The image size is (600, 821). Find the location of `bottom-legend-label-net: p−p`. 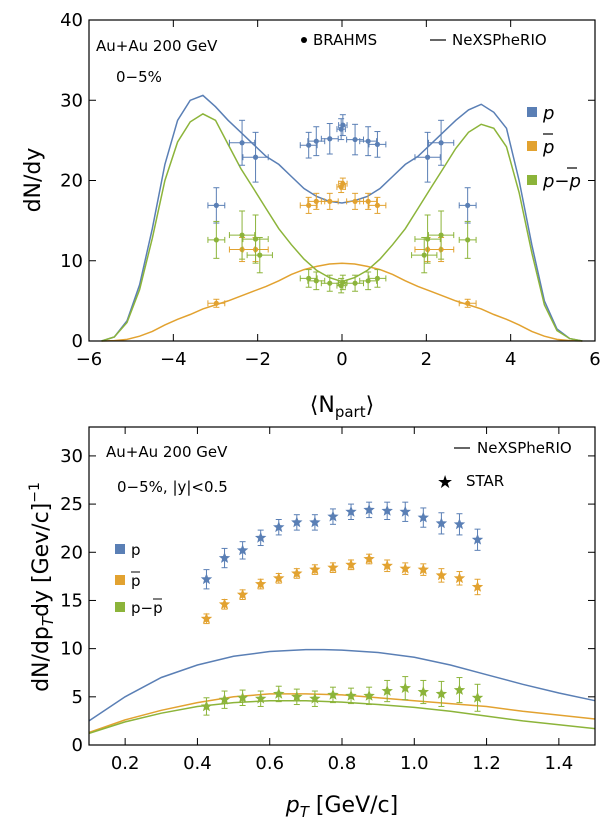

bottom-legend-label-net: p−p is located at coordinates (147, 608).